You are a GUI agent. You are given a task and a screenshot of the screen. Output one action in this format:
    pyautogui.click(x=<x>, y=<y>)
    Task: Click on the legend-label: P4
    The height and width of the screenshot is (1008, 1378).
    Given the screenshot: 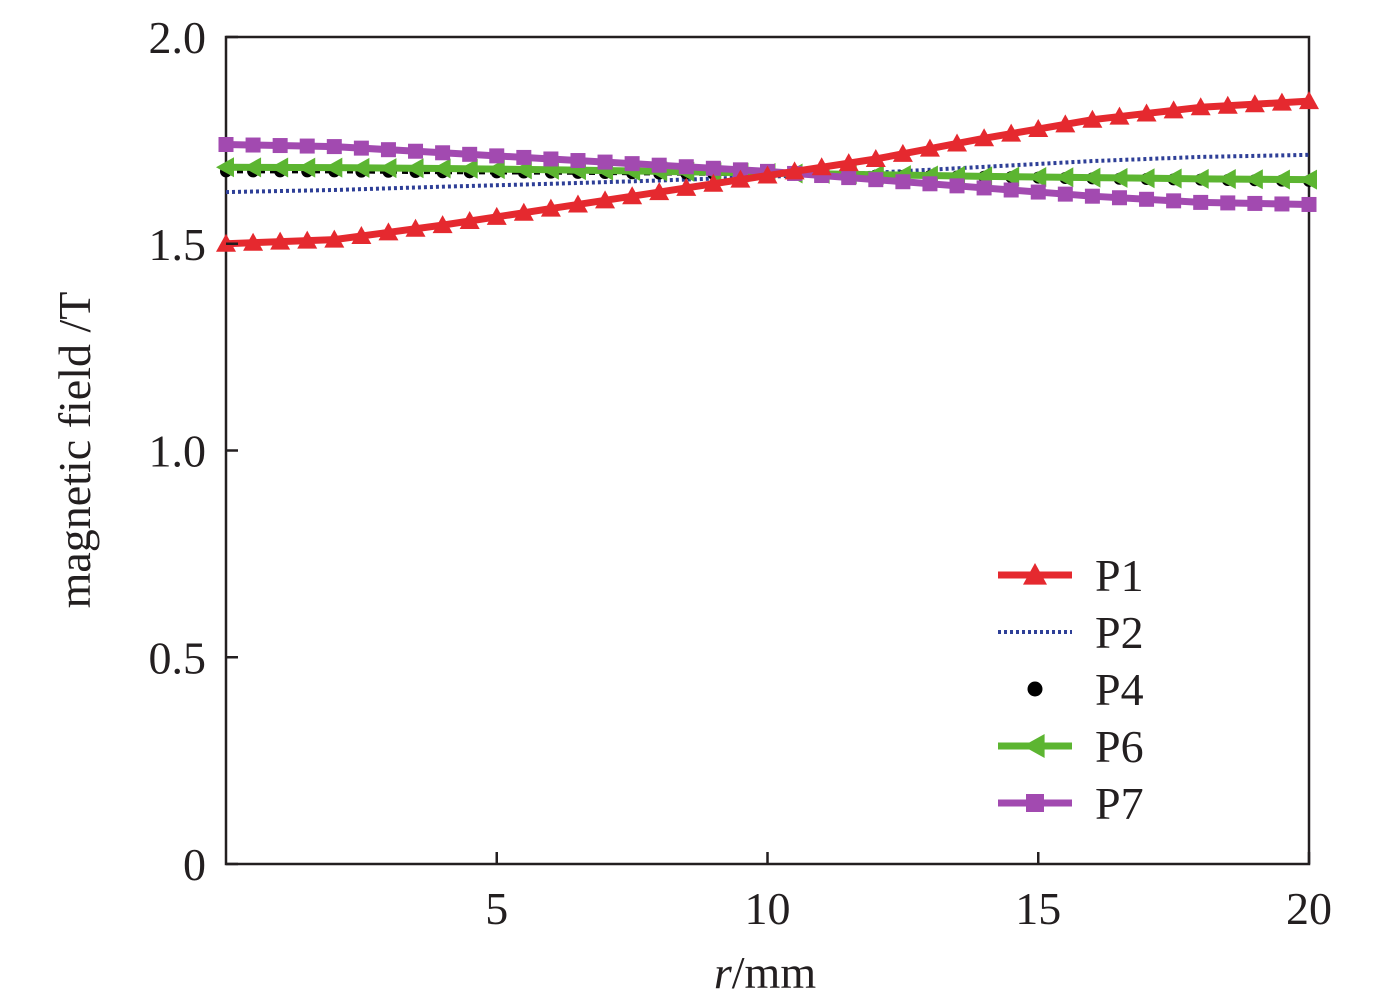 What is the action you would take?
    pyautogui.click(x=1119, y=689)
    